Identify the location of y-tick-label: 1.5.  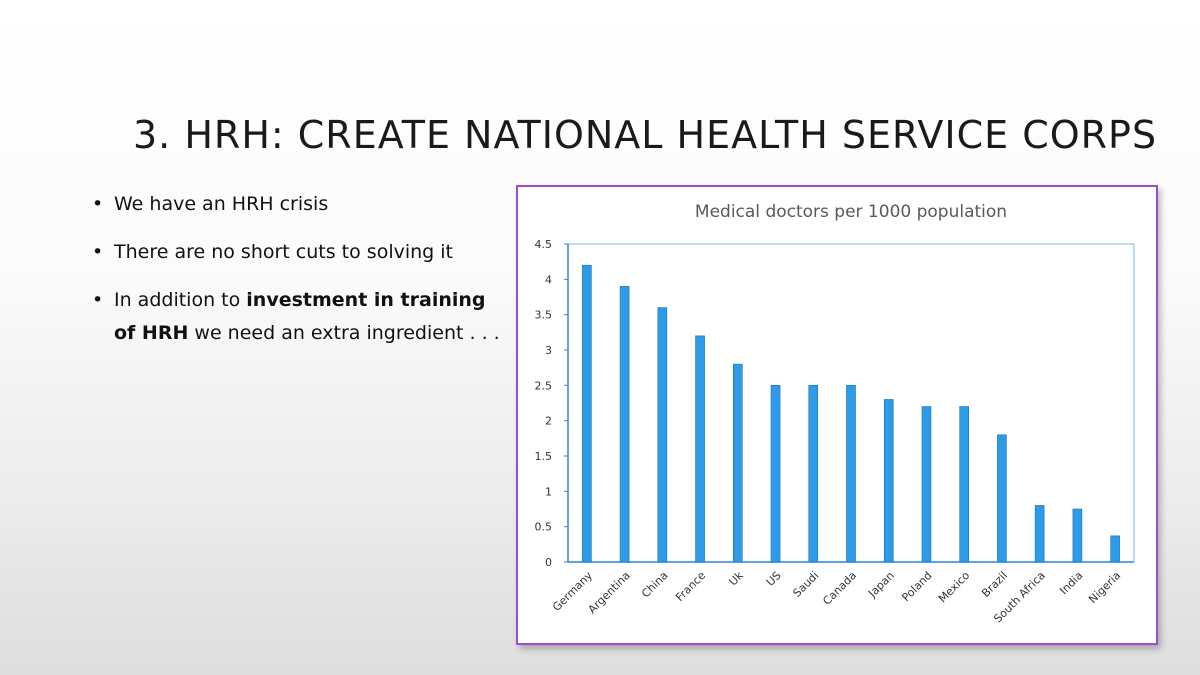
(544, 456).